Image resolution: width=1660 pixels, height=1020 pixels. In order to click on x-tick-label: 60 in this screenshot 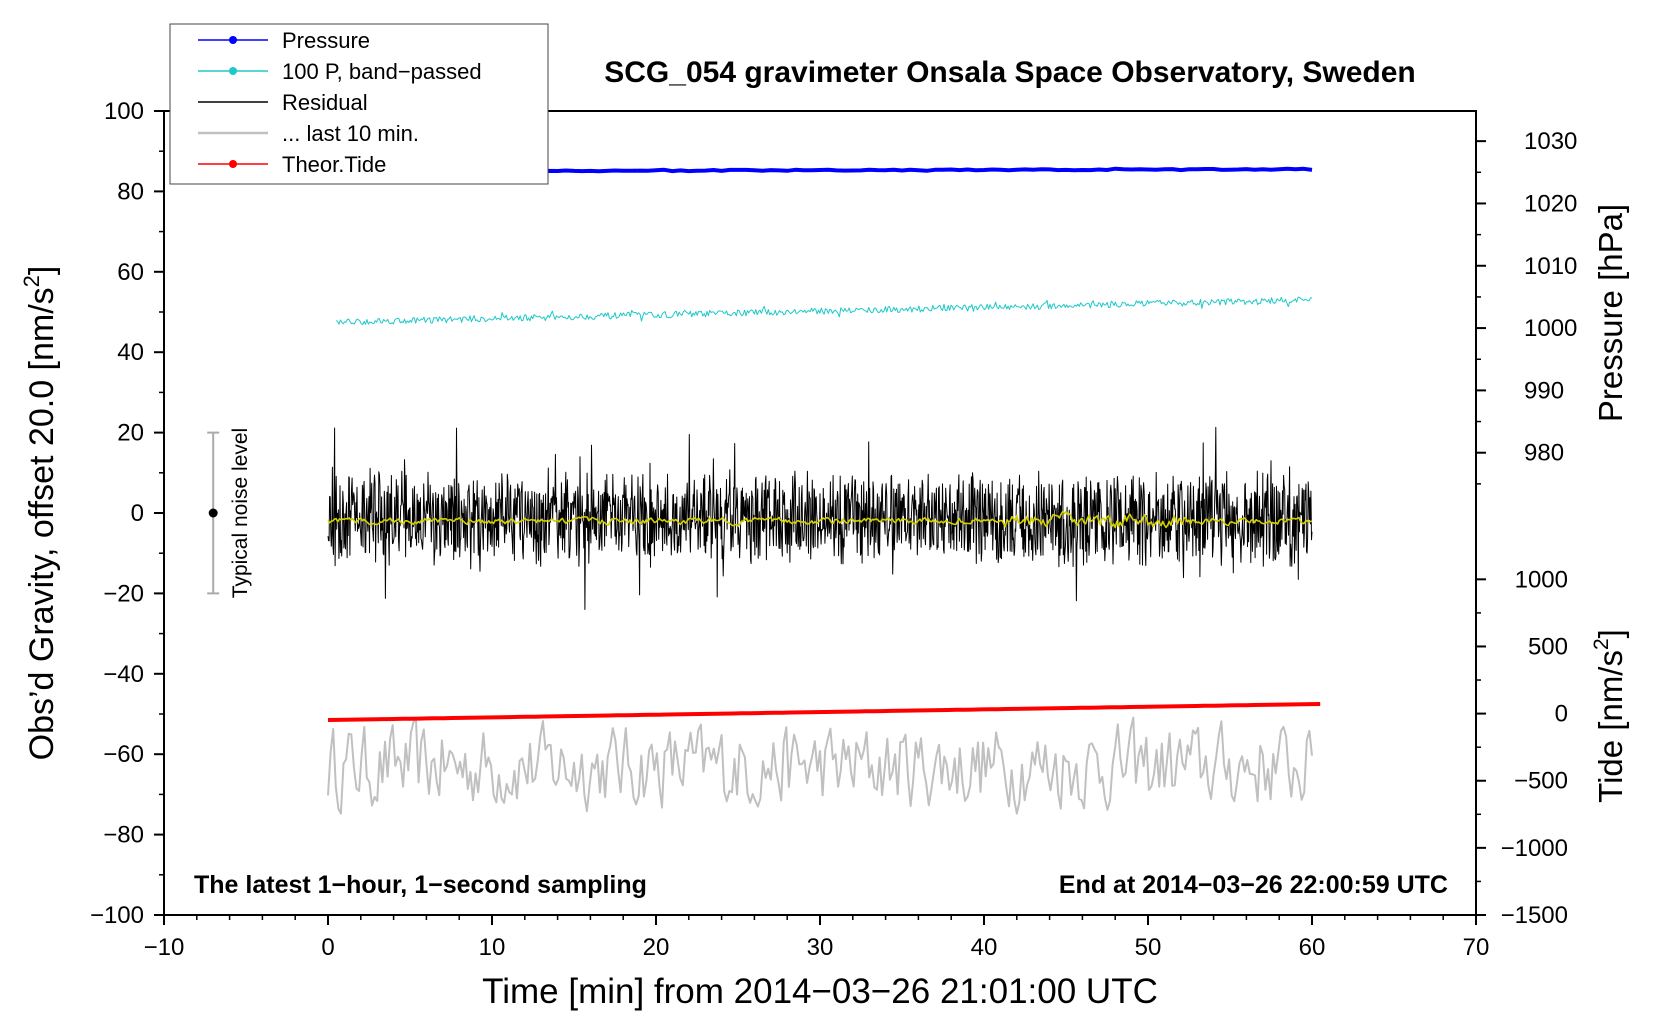, I will do `click(1312, 947)`.